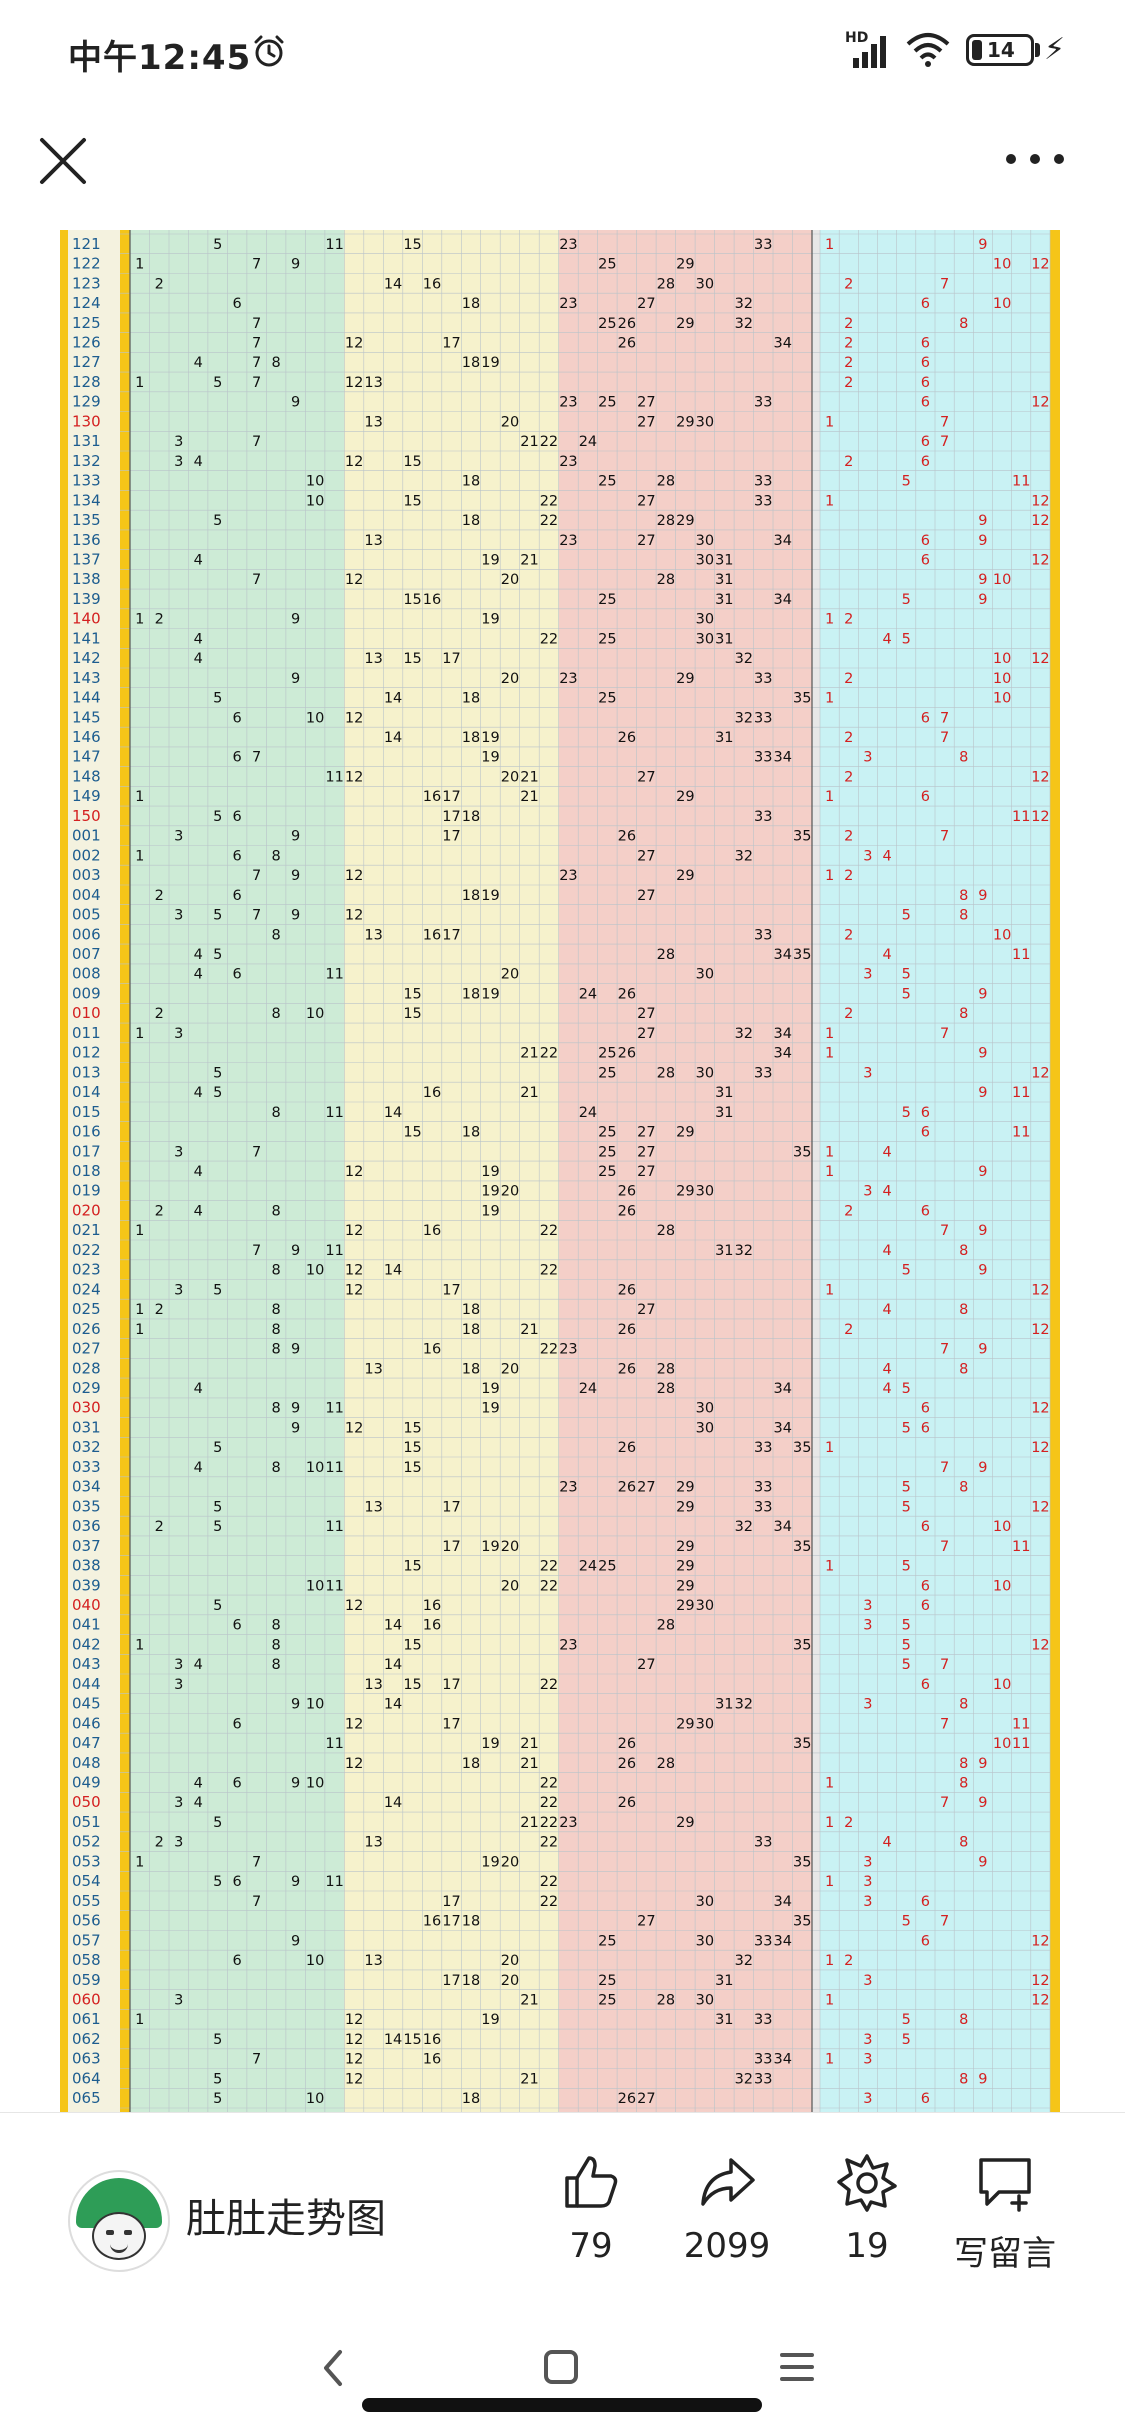  I want to click on issue-number: 128, so click(86, 382).